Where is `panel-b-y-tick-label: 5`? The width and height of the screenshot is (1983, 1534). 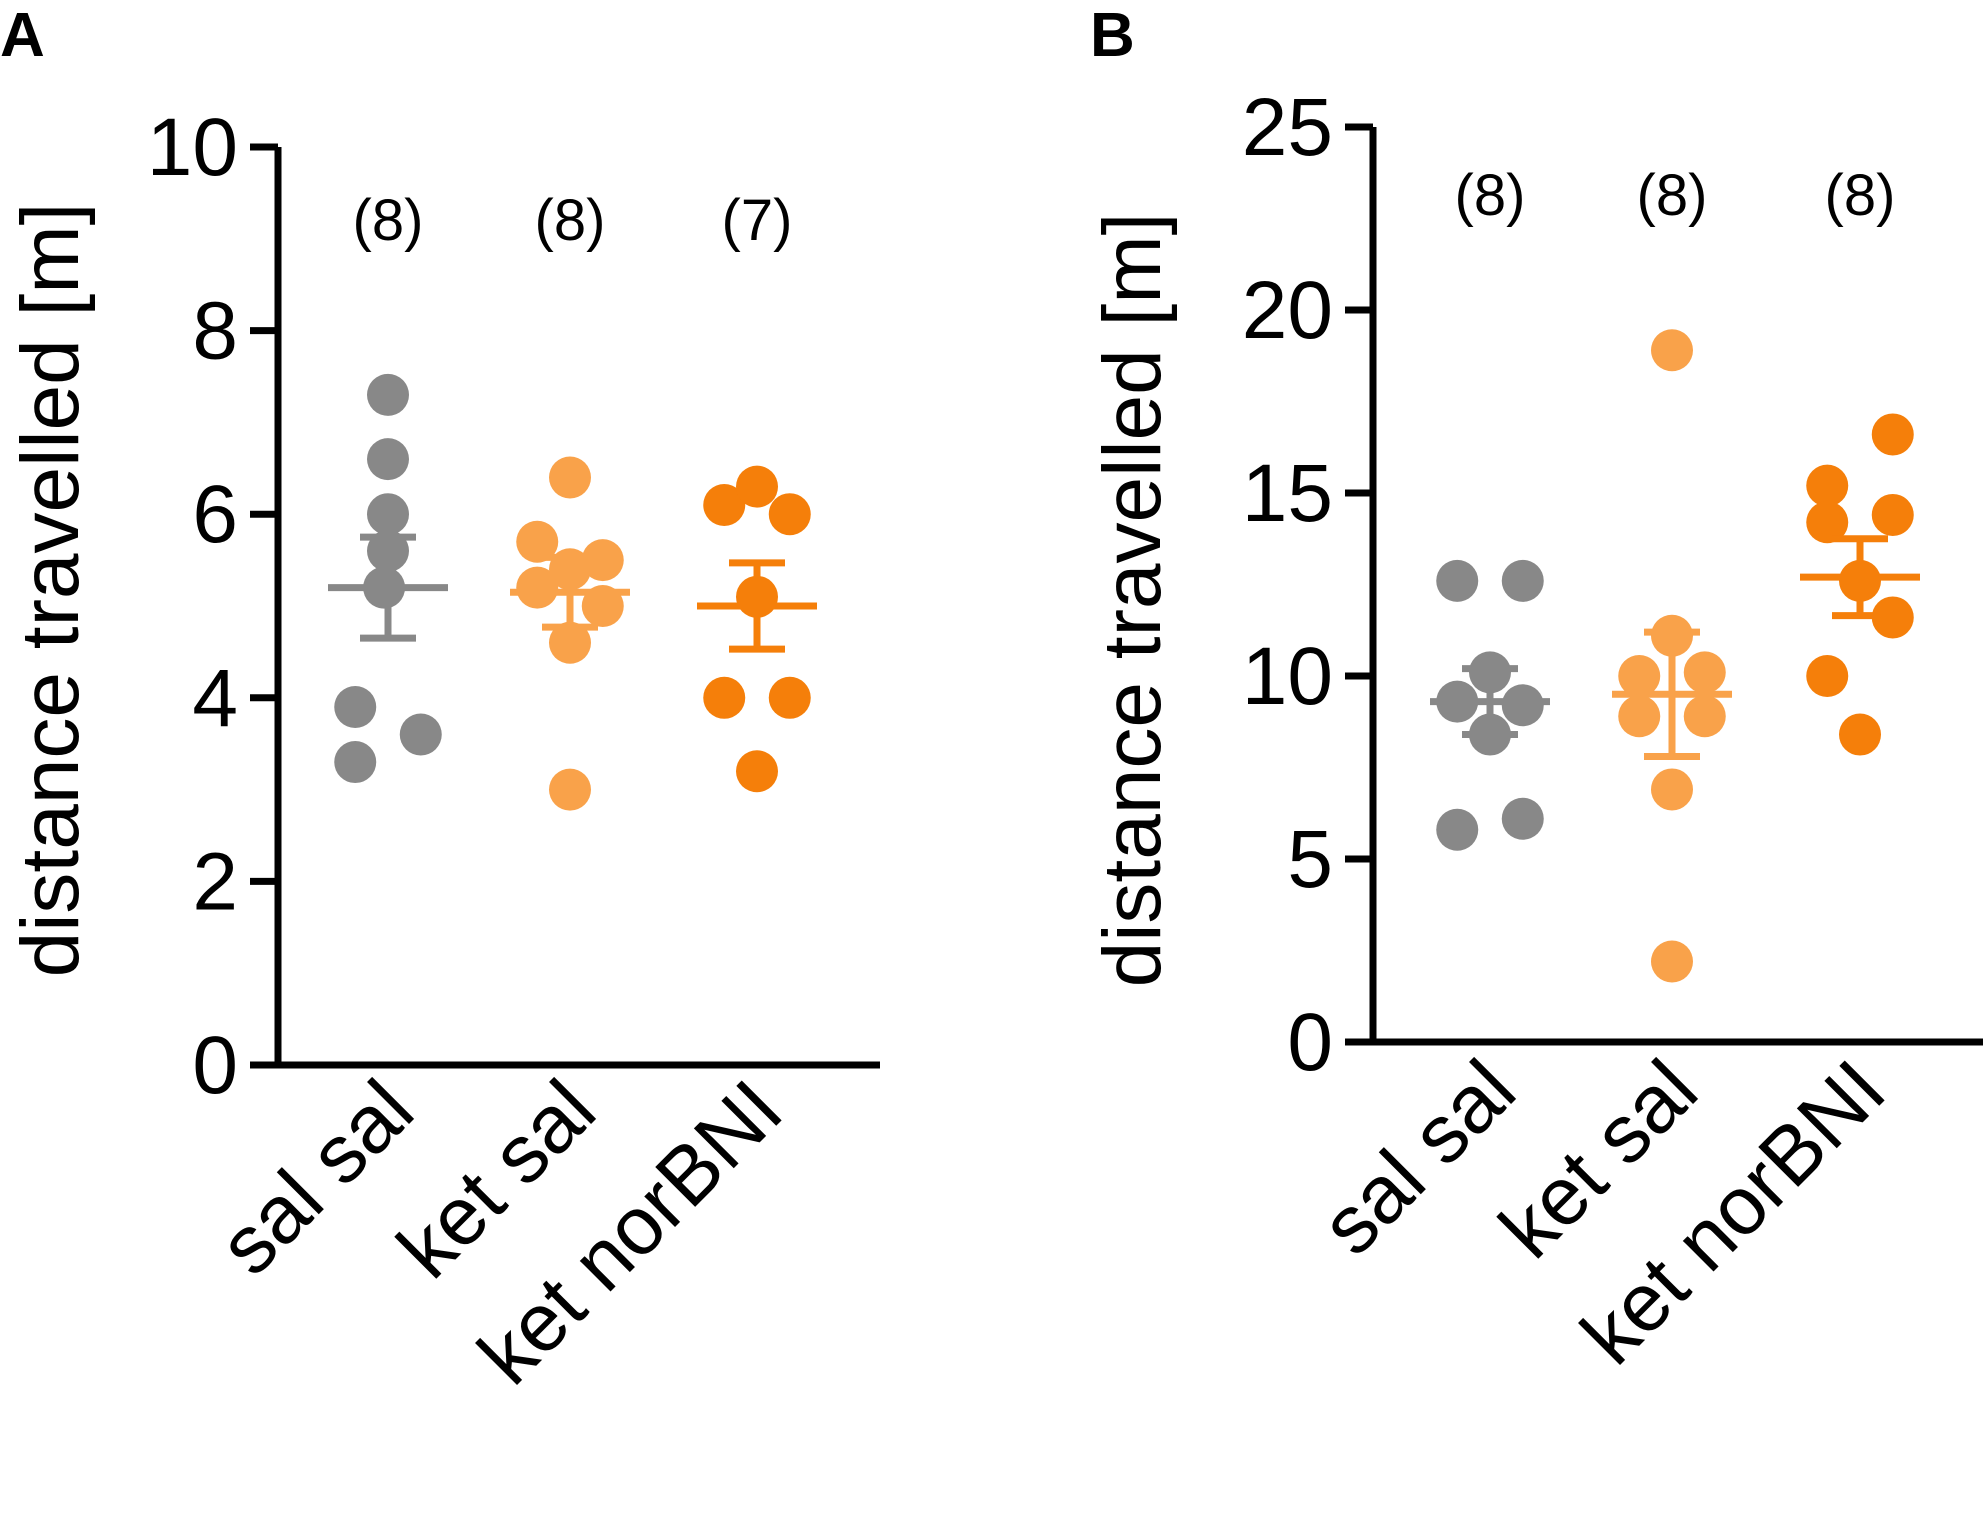 panel-b-y-tick-label: 5 is located at coordinates (1310, 859).